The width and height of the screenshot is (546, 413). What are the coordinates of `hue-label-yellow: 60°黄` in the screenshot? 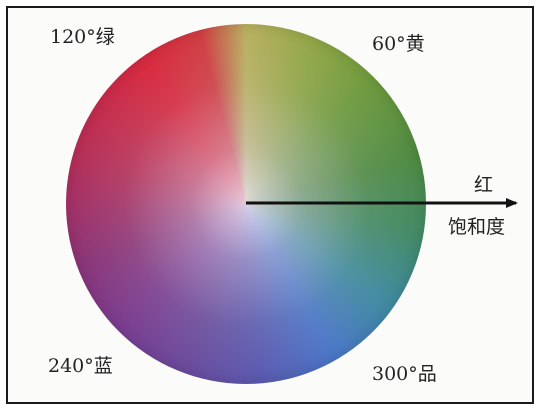 It's located at (398, 44).